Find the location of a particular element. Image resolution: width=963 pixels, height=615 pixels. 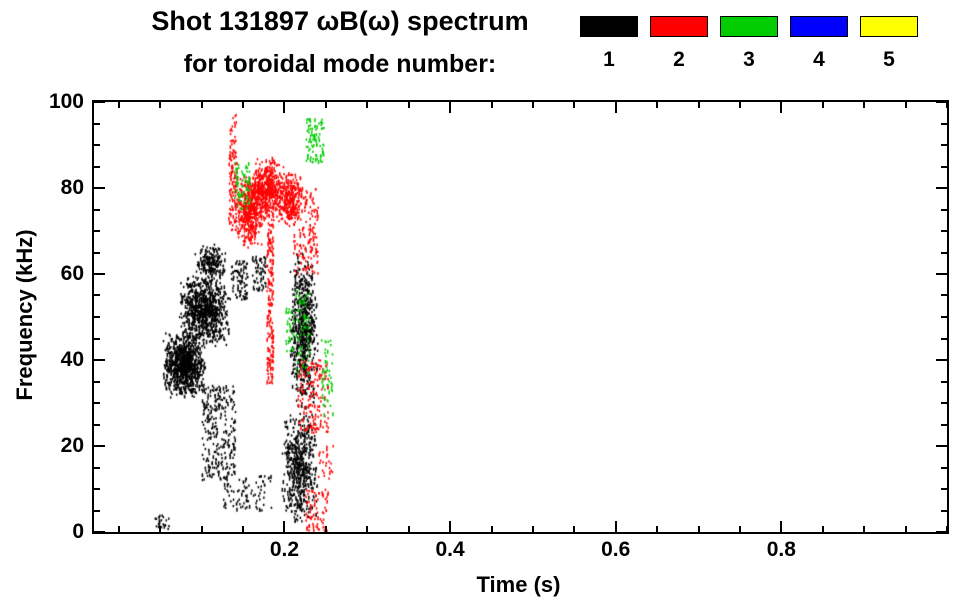

legend-swatch-n4 is located at coordinates (819, 26).